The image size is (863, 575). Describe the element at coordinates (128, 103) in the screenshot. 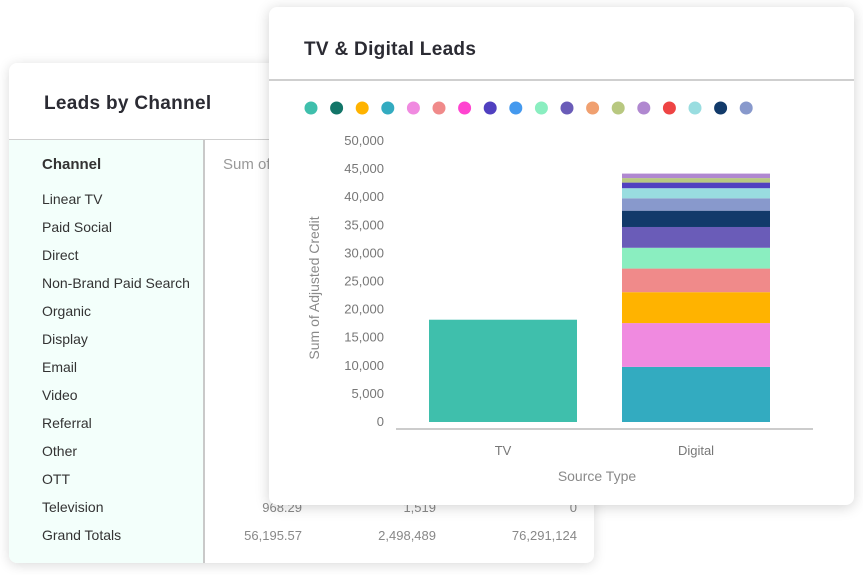

I see `leads-card-title: Leads by Channel` at that location.